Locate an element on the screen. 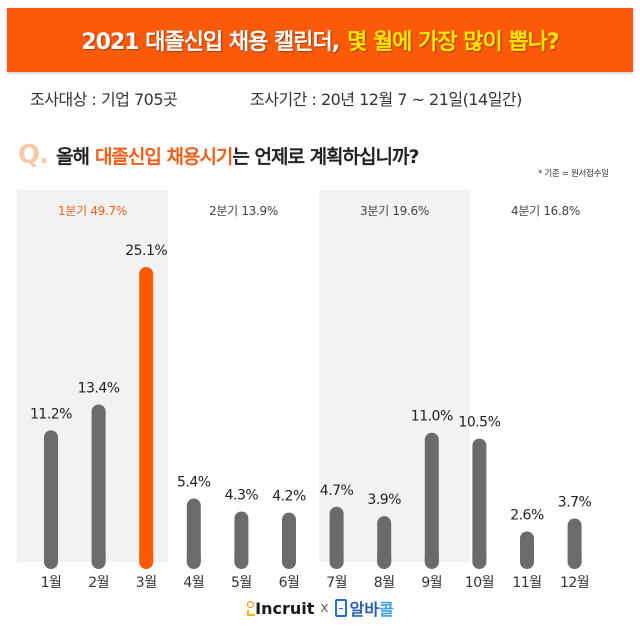 The width and height of the screenshot is (640, 633). bar-base-1월 is located at coordinates (51, 558).